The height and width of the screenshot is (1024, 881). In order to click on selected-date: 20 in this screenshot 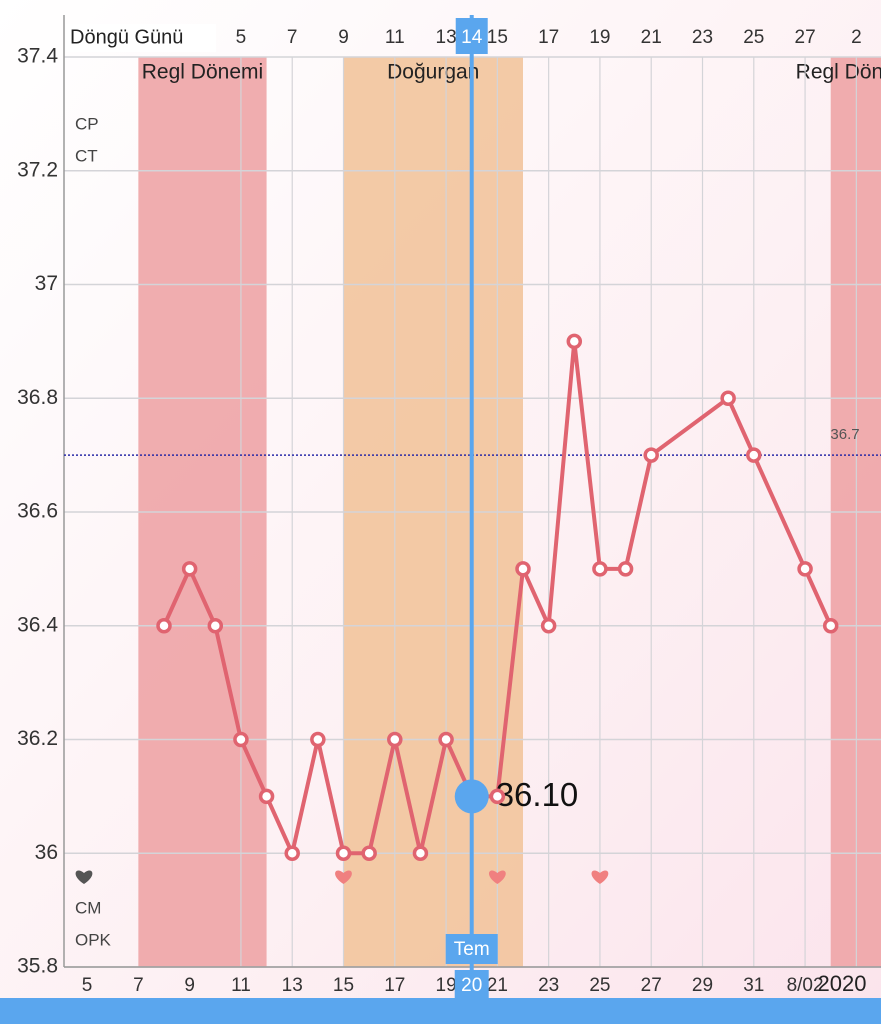, I will do `click(471, 985)`.